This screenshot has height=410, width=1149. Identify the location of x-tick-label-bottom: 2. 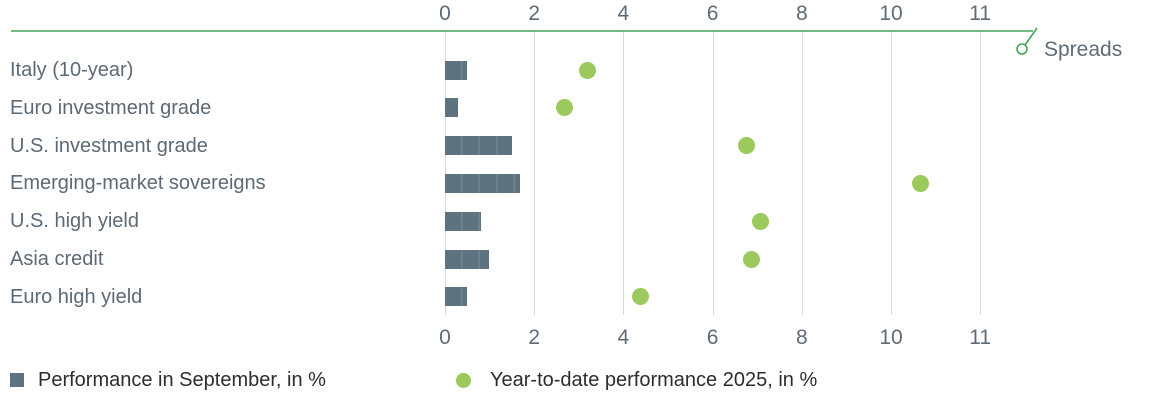
(534, 337).